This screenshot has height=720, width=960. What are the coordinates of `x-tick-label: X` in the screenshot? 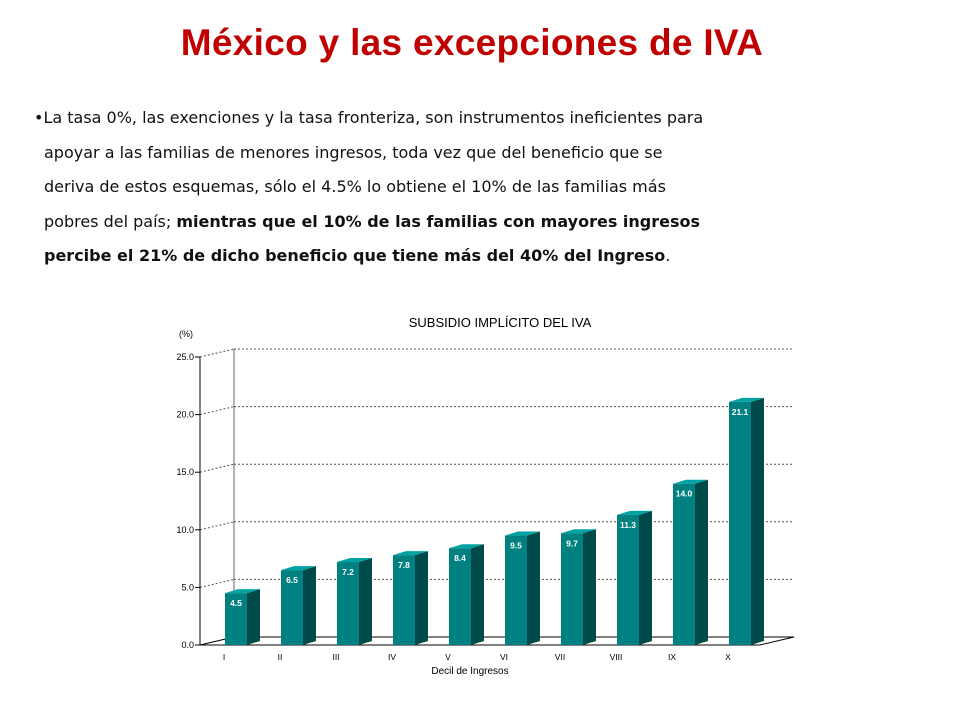 It's located at (728, 657).